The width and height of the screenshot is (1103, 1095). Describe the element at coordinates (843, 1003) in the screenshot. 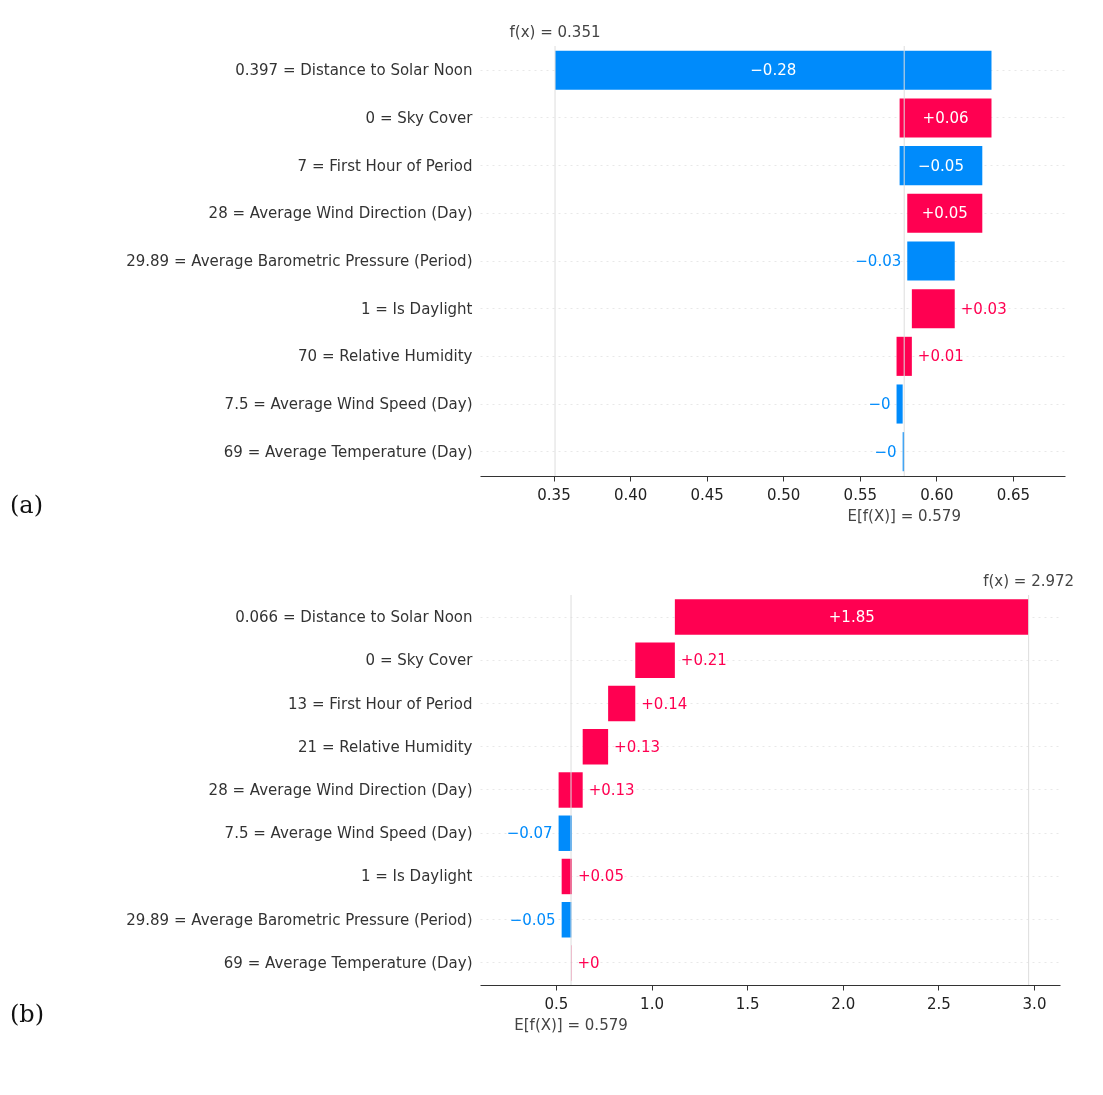

I see `x-tick-label: 2.0` at that location.